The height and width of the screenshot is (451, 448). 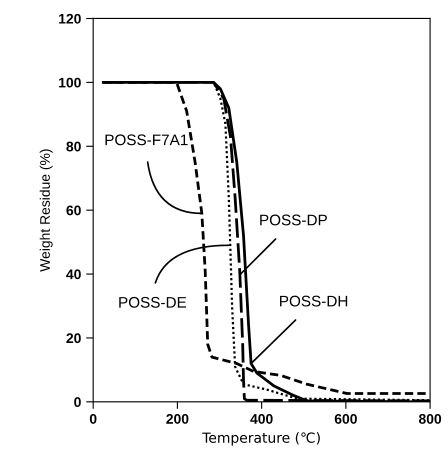 What do you see at coordinates (345, 419) in the screenshot?
I see `x-tick-label: 600` at bounding box center [345, 419].